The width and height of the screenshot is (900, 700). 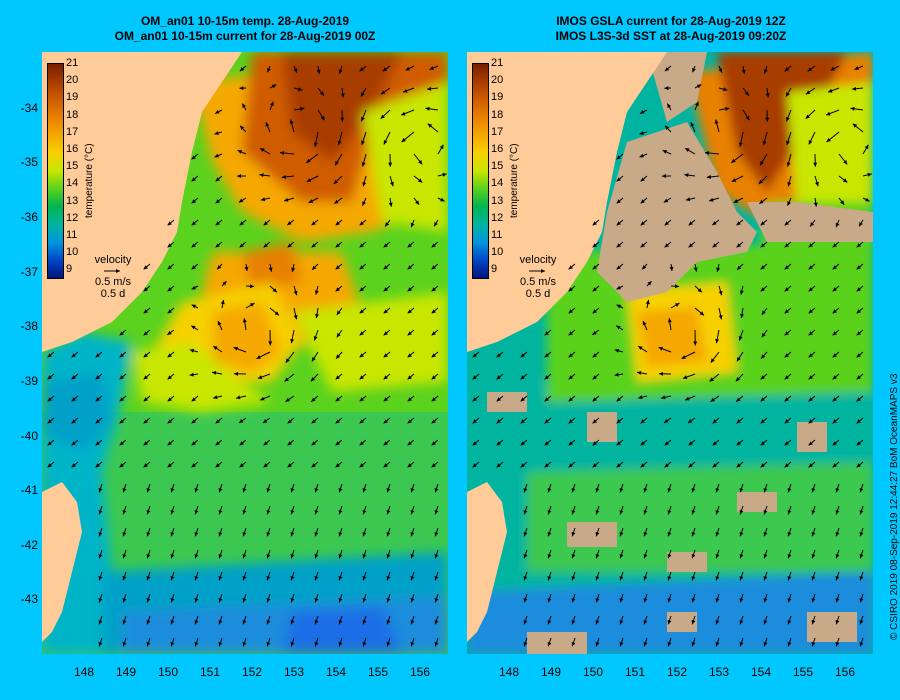 I want to click on x-tick-label: 154, so click(x=761, y=672).